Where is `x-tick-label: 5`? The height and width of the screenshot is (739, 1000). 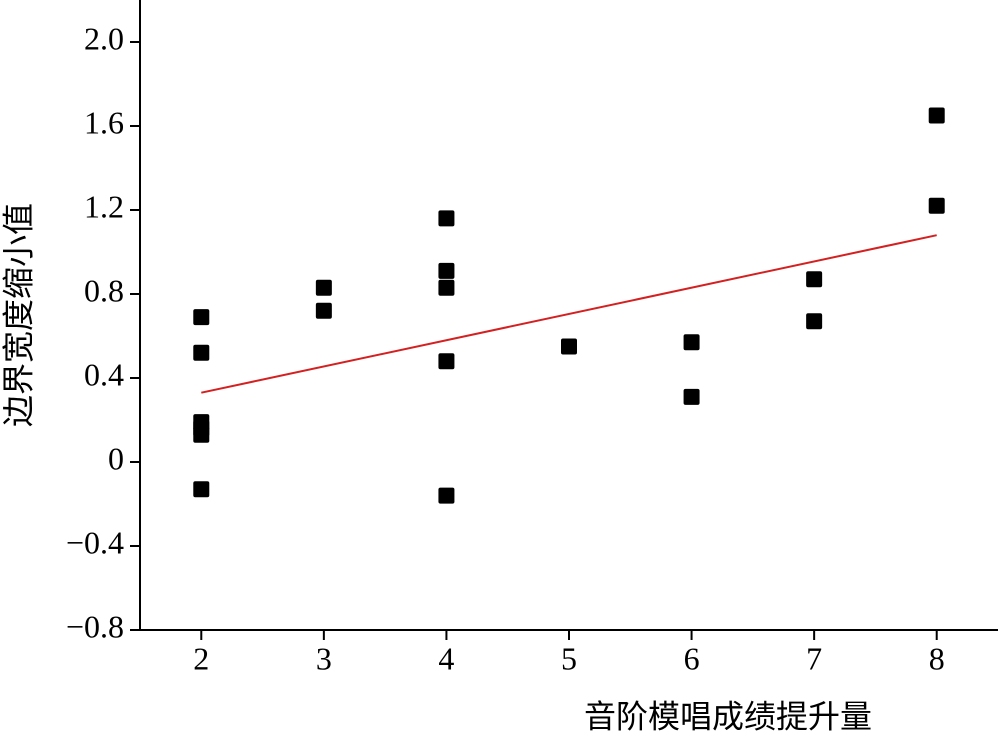
x-tick-label: 5 is located at coordinates (569, 658).